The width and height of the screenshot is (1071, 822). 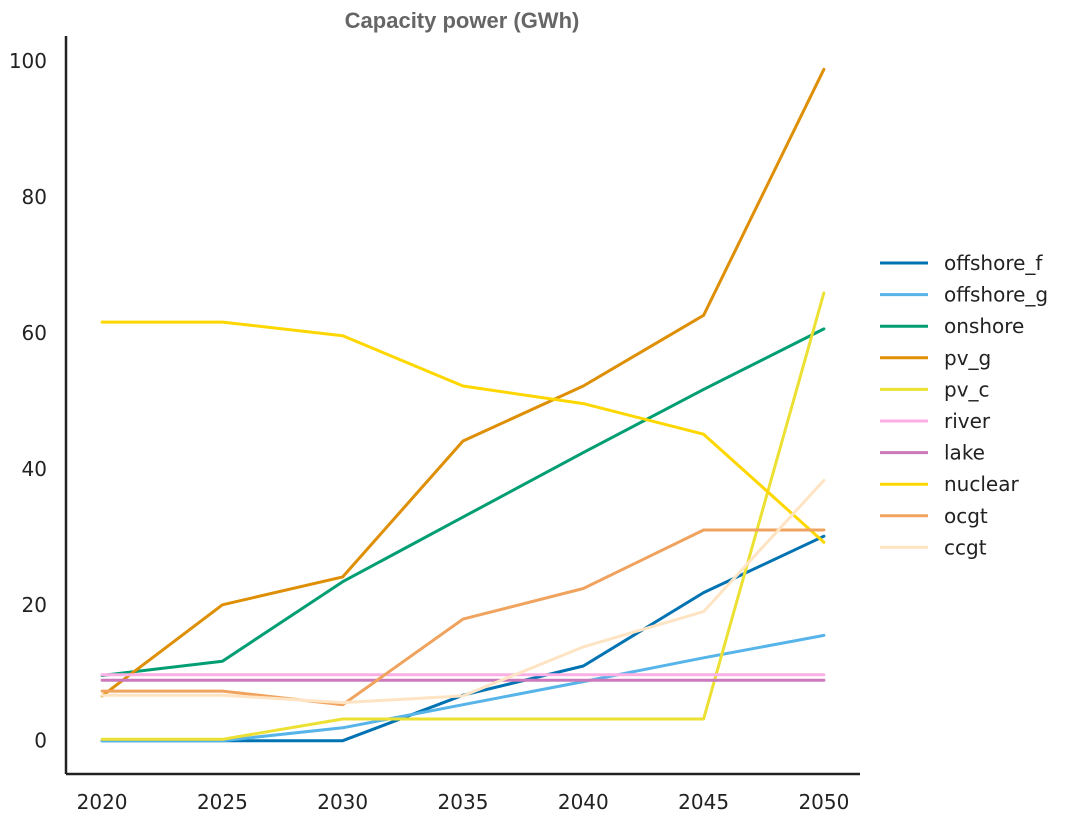 I want to click on x-tick-label: 2045, so click(x=703, y=802).